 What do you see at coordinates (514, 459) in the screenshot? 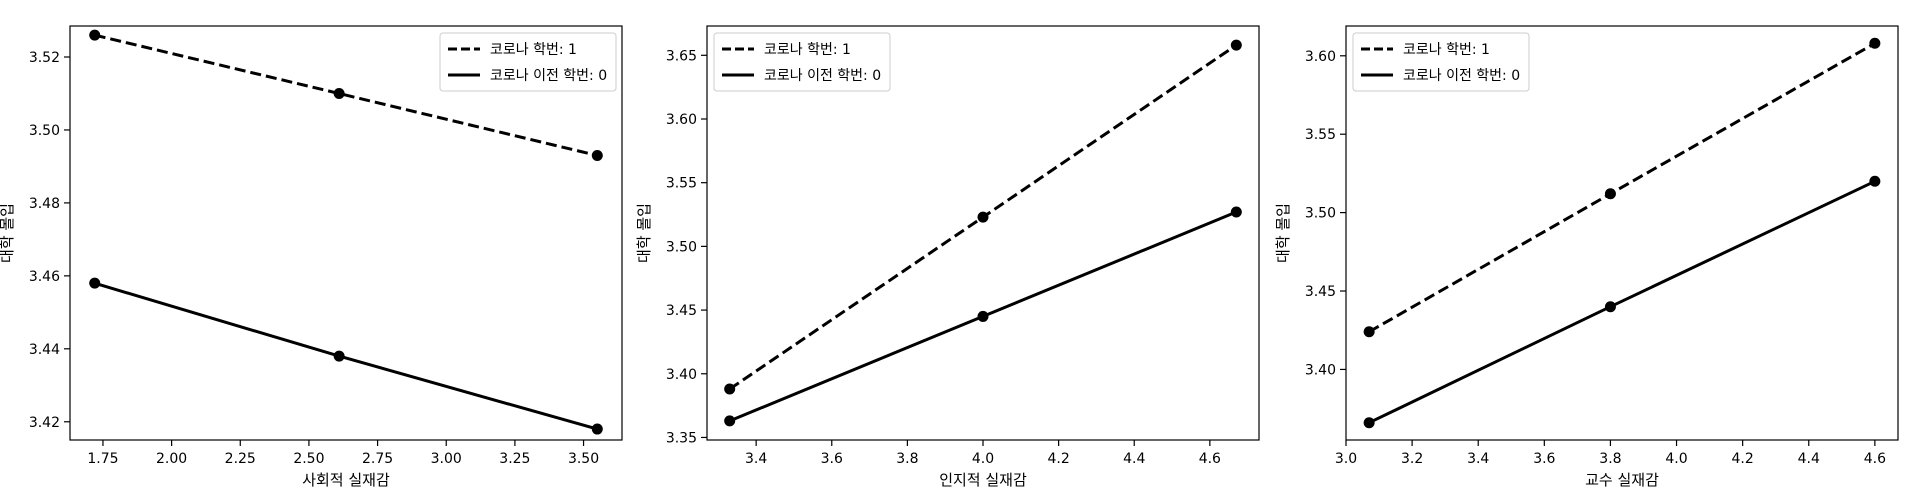
I see `x-tick-label: 3.25` at bounding box center [514, 459].